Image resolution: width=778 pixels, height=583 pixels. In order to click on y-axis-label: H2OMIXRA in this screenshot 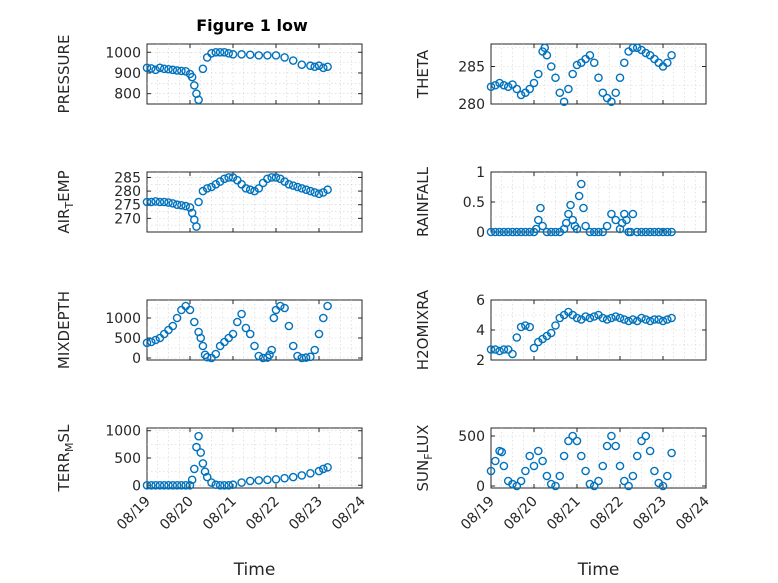, I will do `click(423, 329)`.